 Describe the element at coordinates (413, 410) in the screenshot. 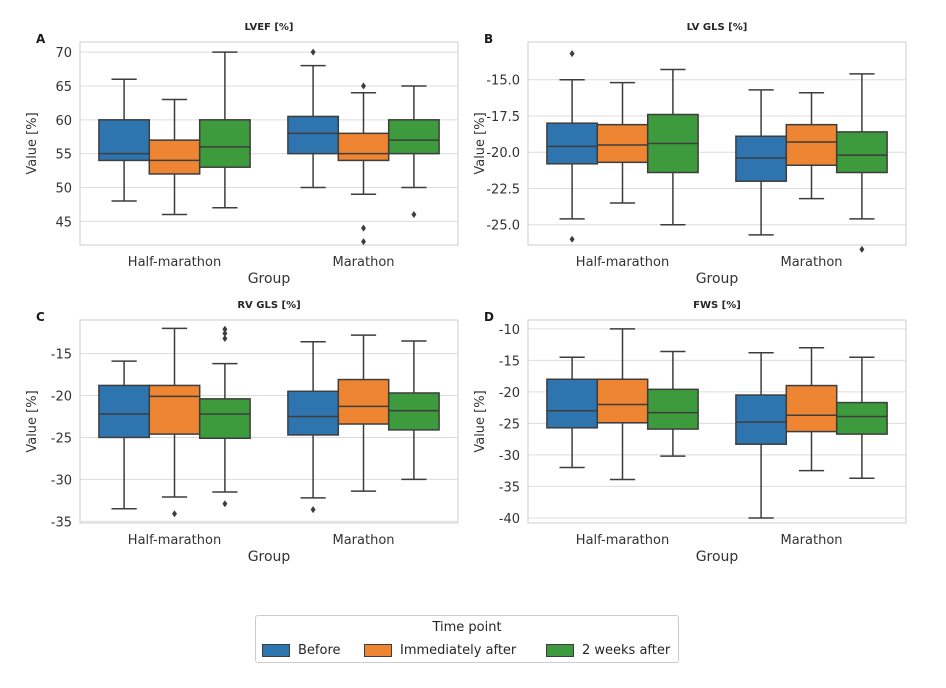

I see `panel-c-box-2-weeks-after-marathon` at that location.